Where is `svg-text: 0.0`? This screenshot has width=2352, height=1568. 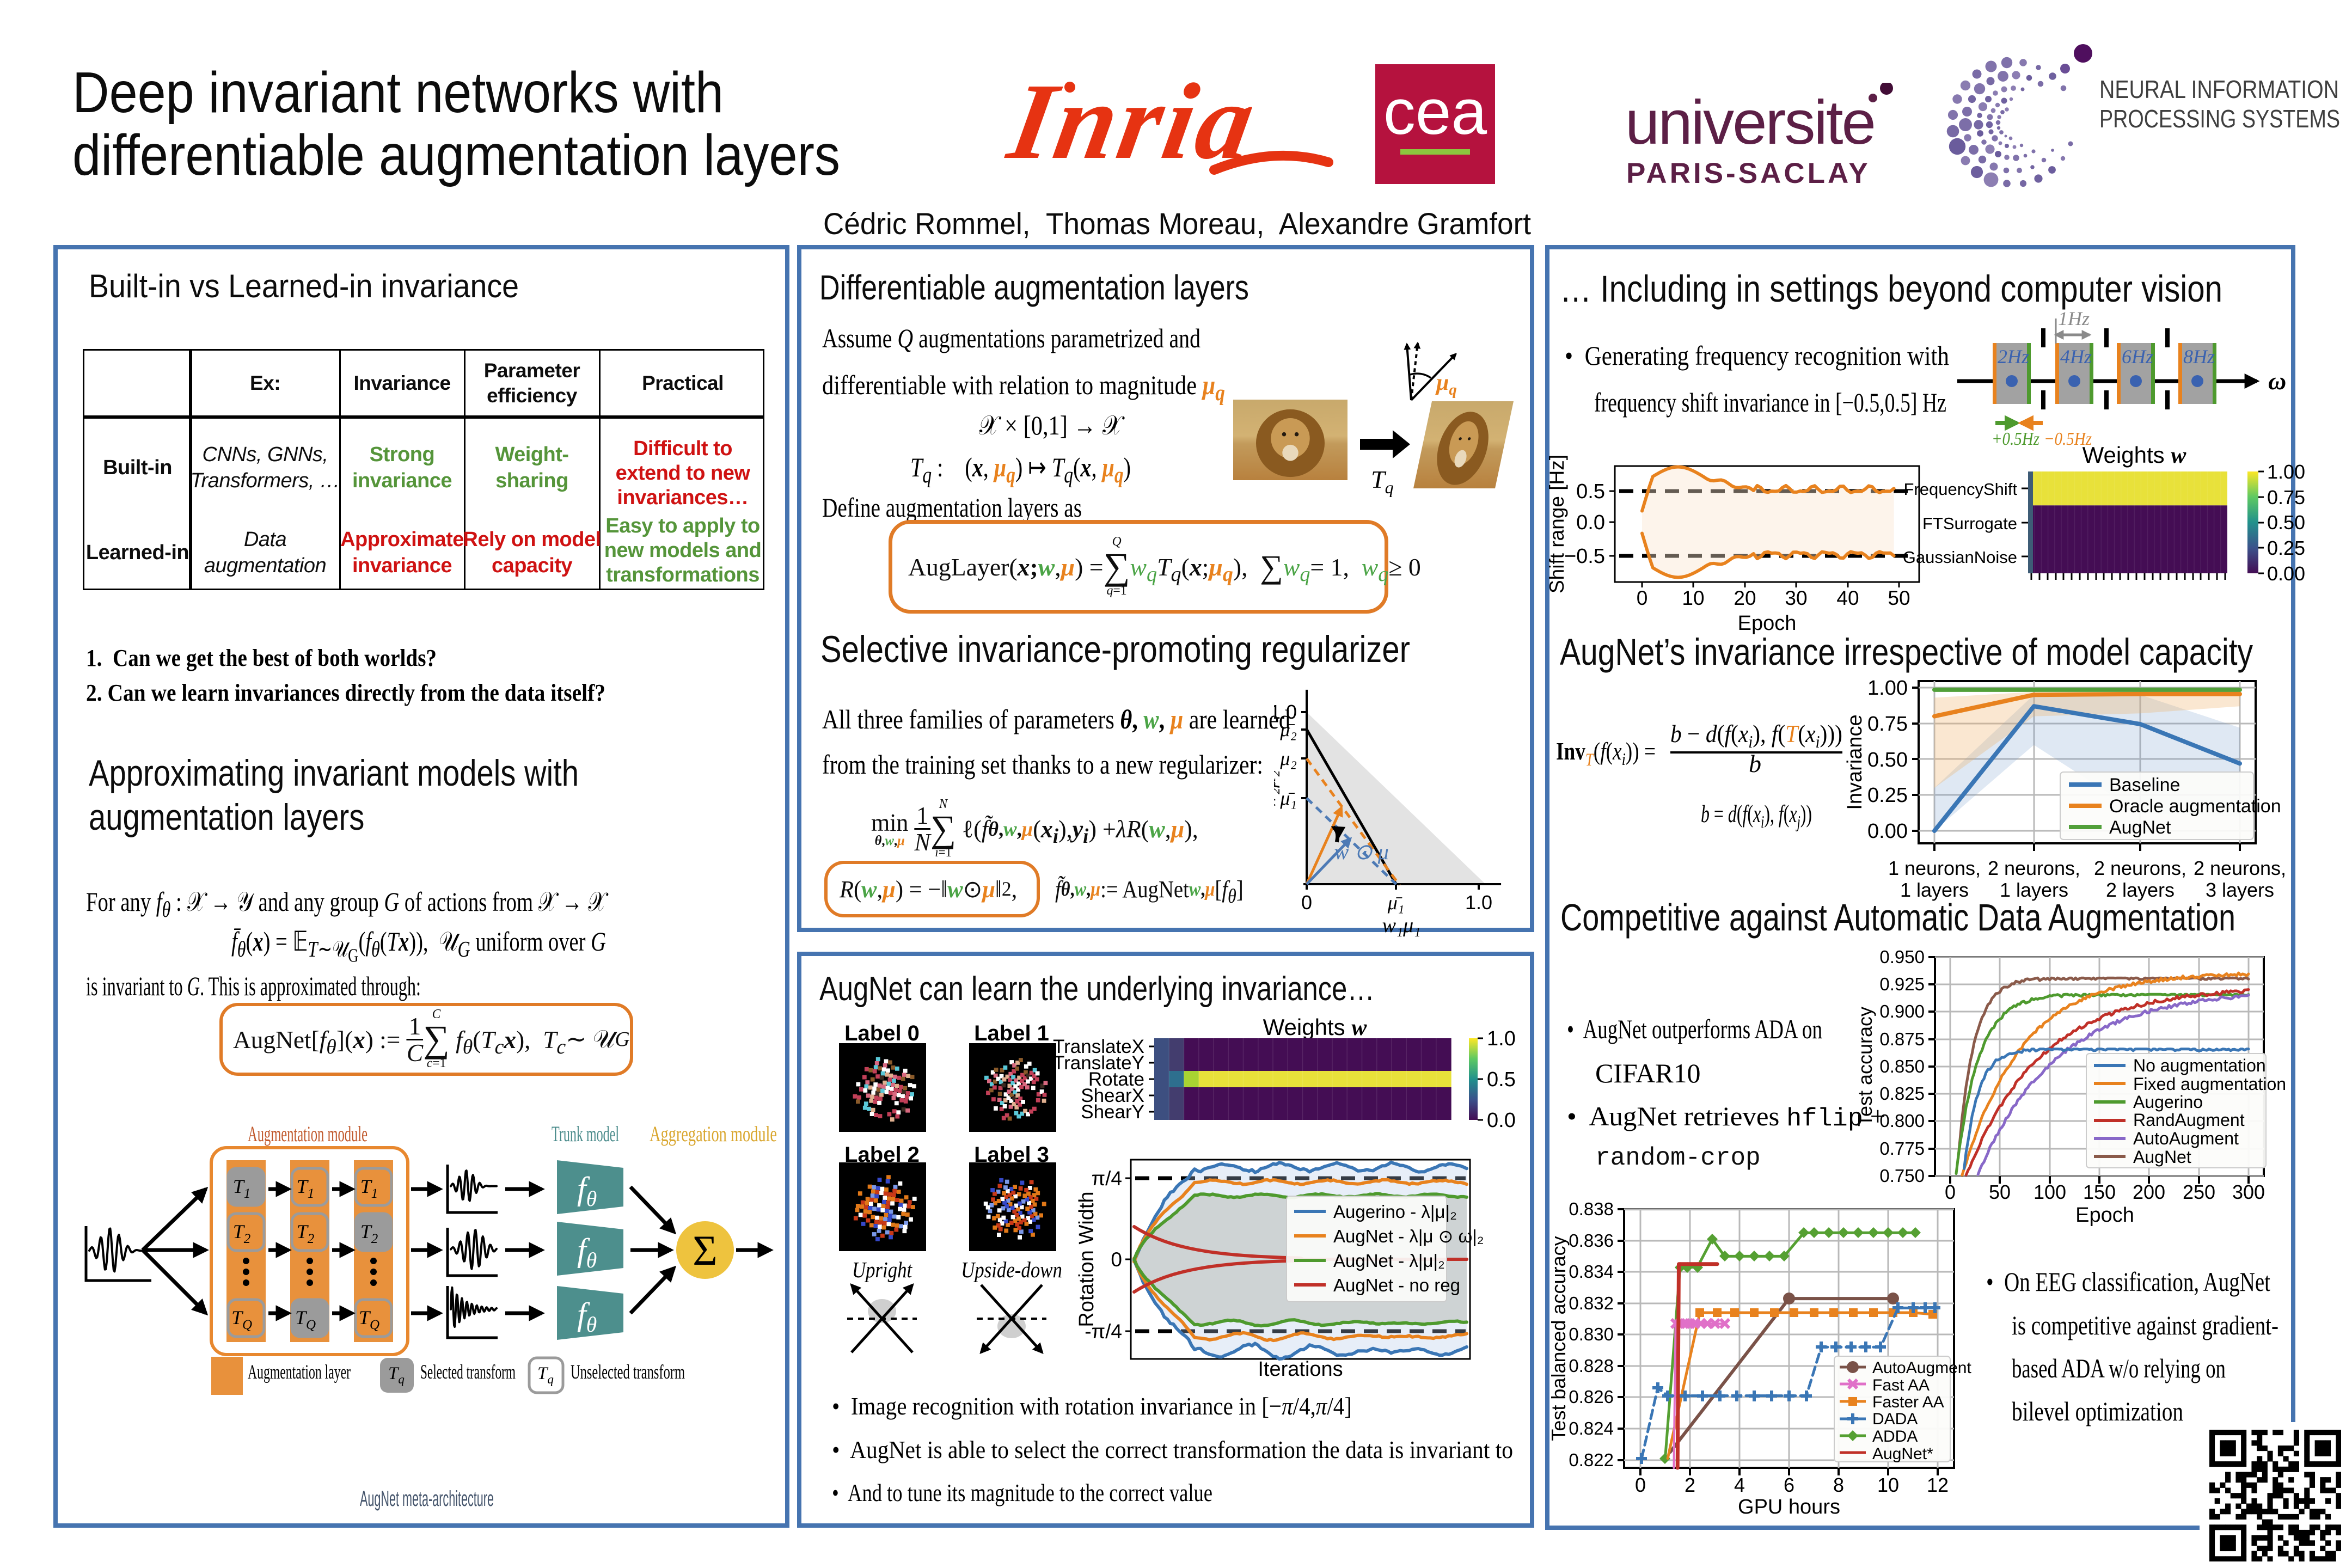
svg-text: 0.0 is located at coordinates (1501, 1120).